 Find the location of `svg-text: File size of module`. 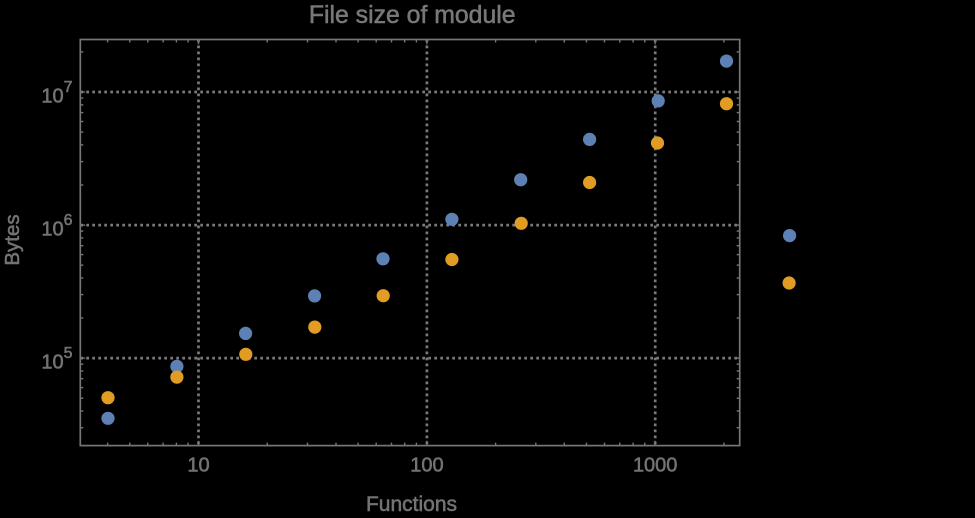

svg-text: File size of module is located at coordinates (412, 15).